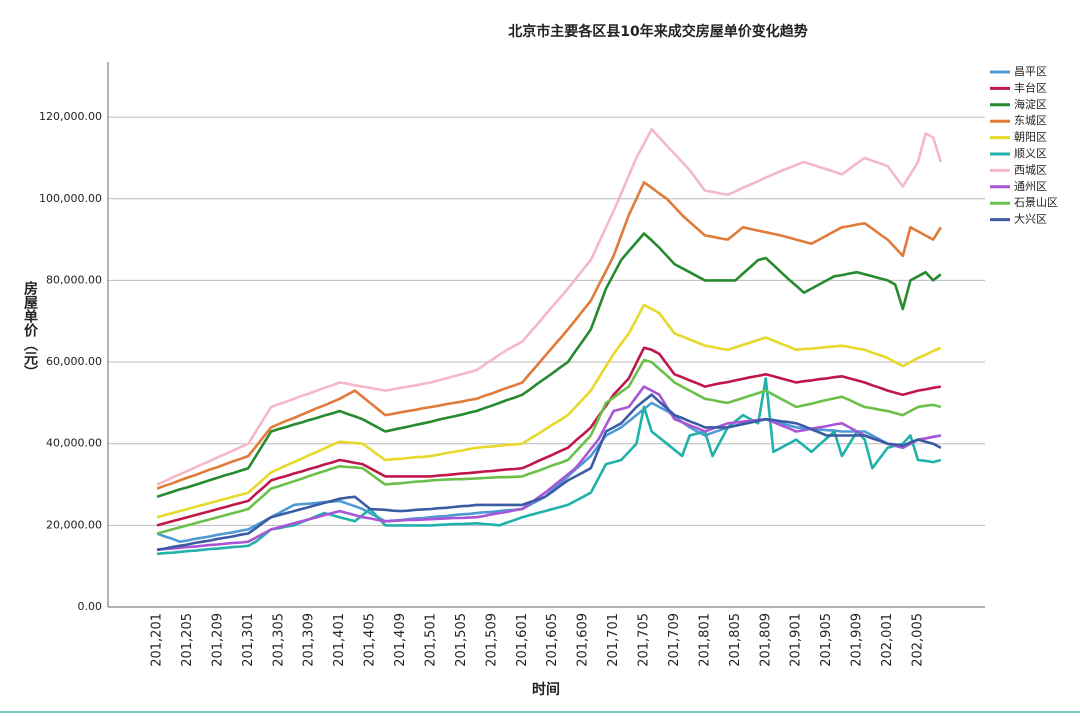 This screenshot has width=1080, height=716. I want to click on x-tick-label: 201,209, so click(217, 640).